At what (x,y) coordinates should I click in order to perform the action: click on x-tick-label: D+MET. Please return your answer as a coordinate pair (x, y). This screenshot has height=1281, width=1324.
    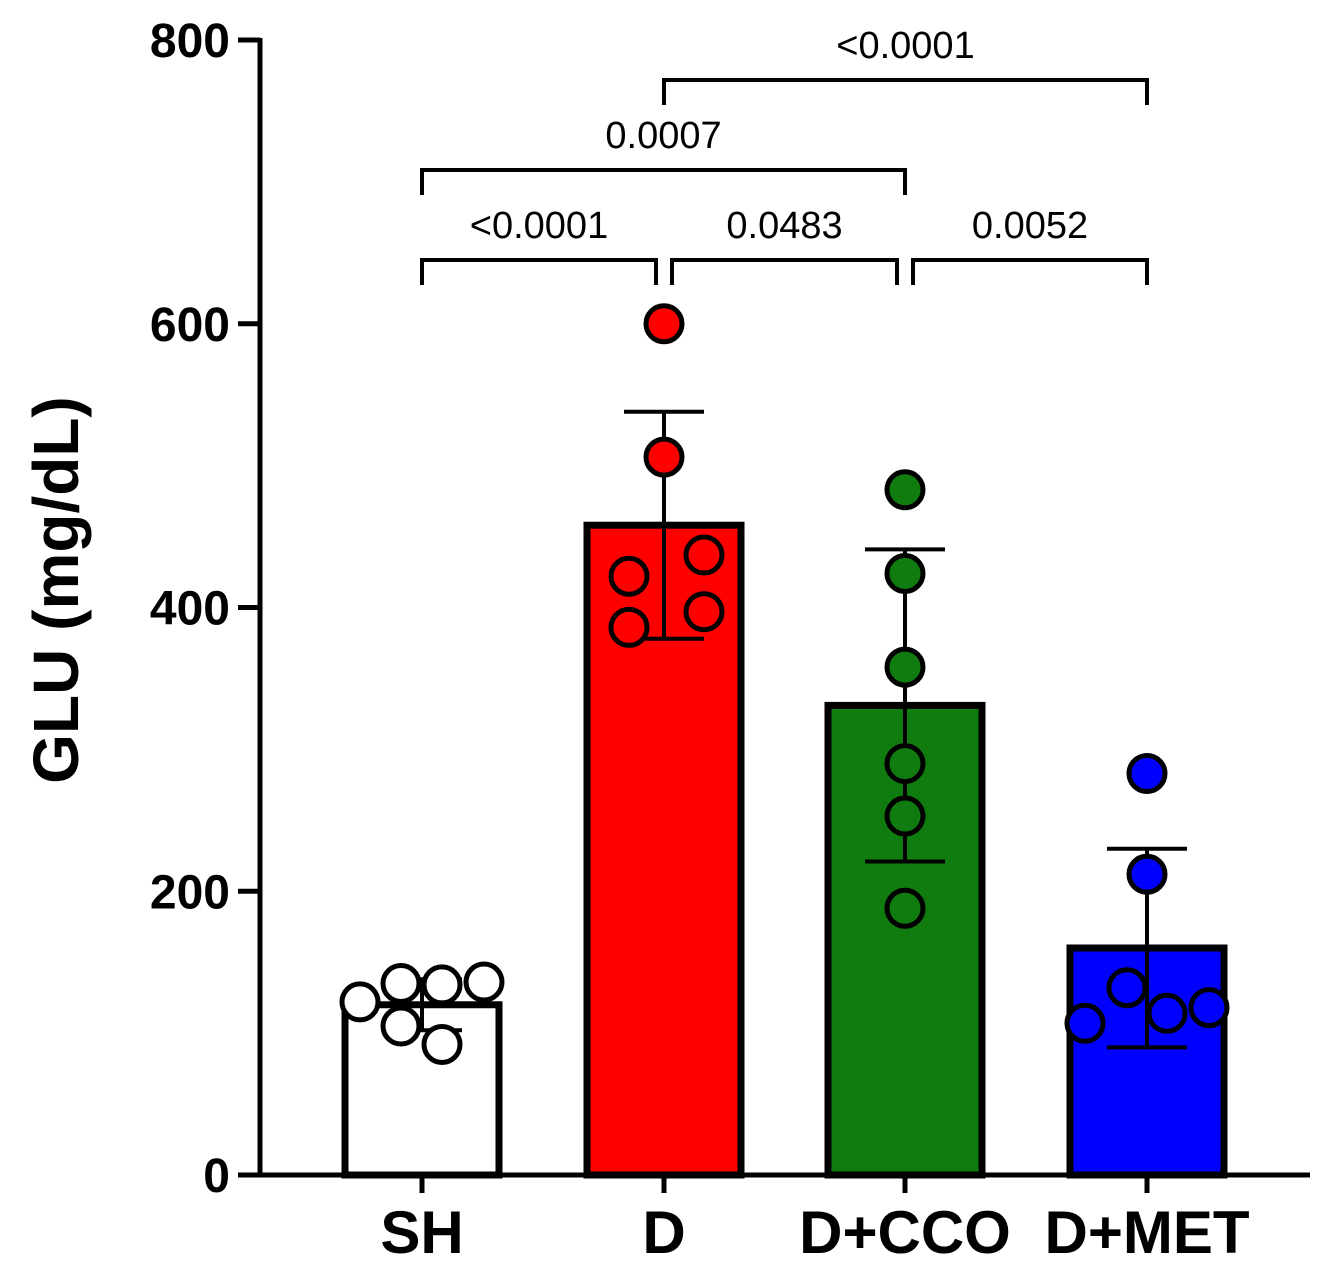
    Looking at the image, I should click on (1146, 1232).